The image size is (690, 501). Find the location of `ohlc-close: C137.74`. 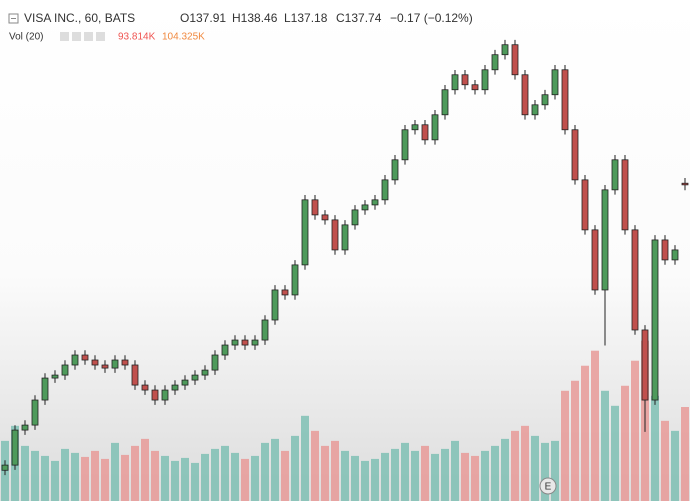

ohlc-close: C137.74 is located at coordinates (359, 18).